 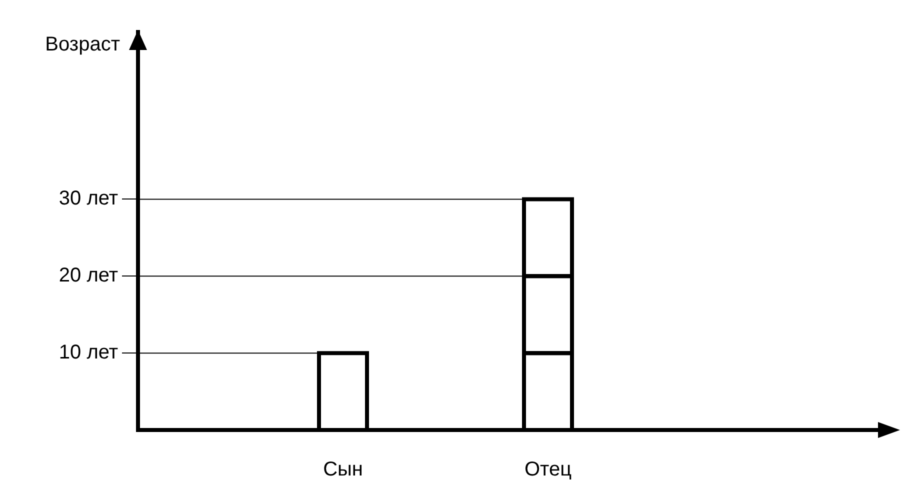 I want to click on y-tick-label: 30 лет, so click(x=88, y=199).